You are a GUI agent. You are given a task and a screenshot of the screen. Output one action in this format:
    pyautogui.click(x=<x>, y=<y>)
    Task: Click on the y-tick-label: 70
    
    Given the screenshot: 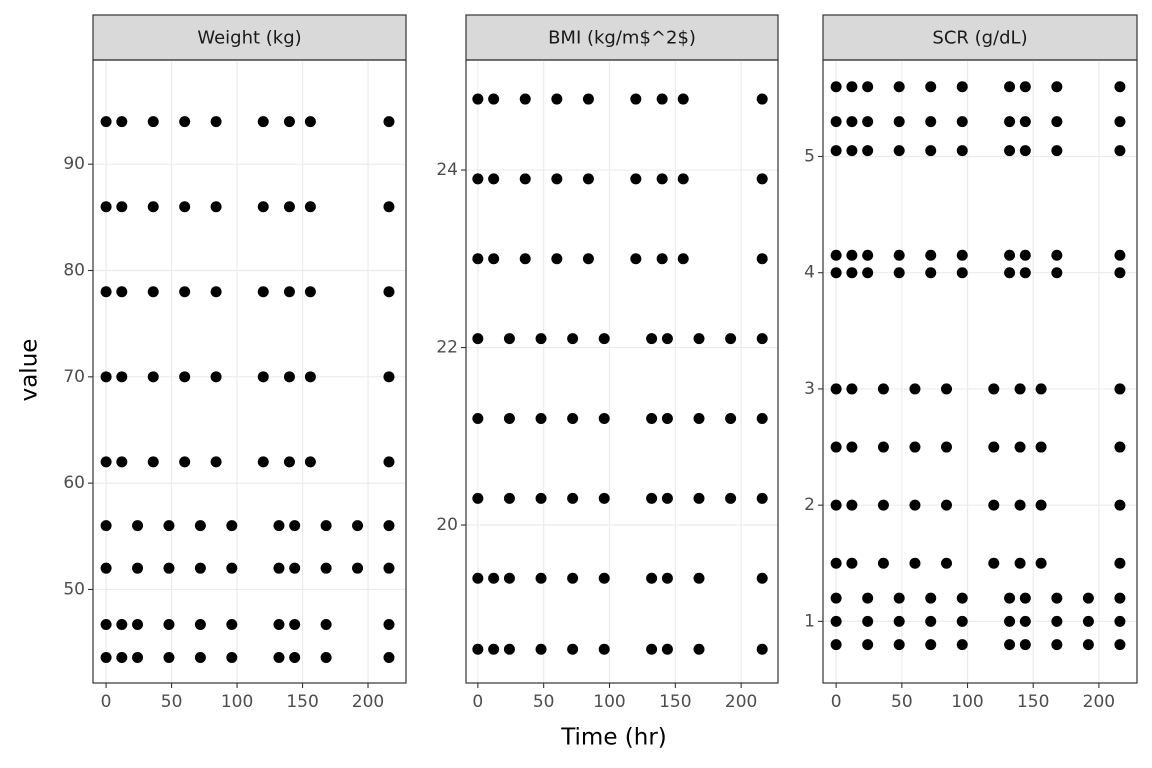 What is the action you would take?
    pyautogui.click(x=74, y=377)
    